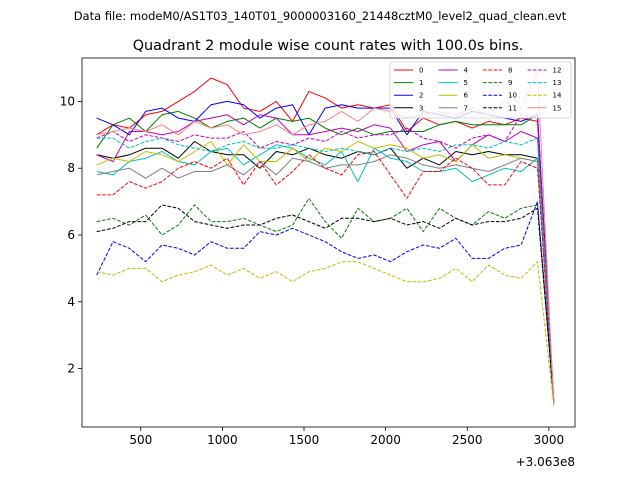 The height and width of the screenshot is (480, 640). Describe the element at coordinates (466, 83) in the screenshot. I see `legend-label-5: 5` at that location.